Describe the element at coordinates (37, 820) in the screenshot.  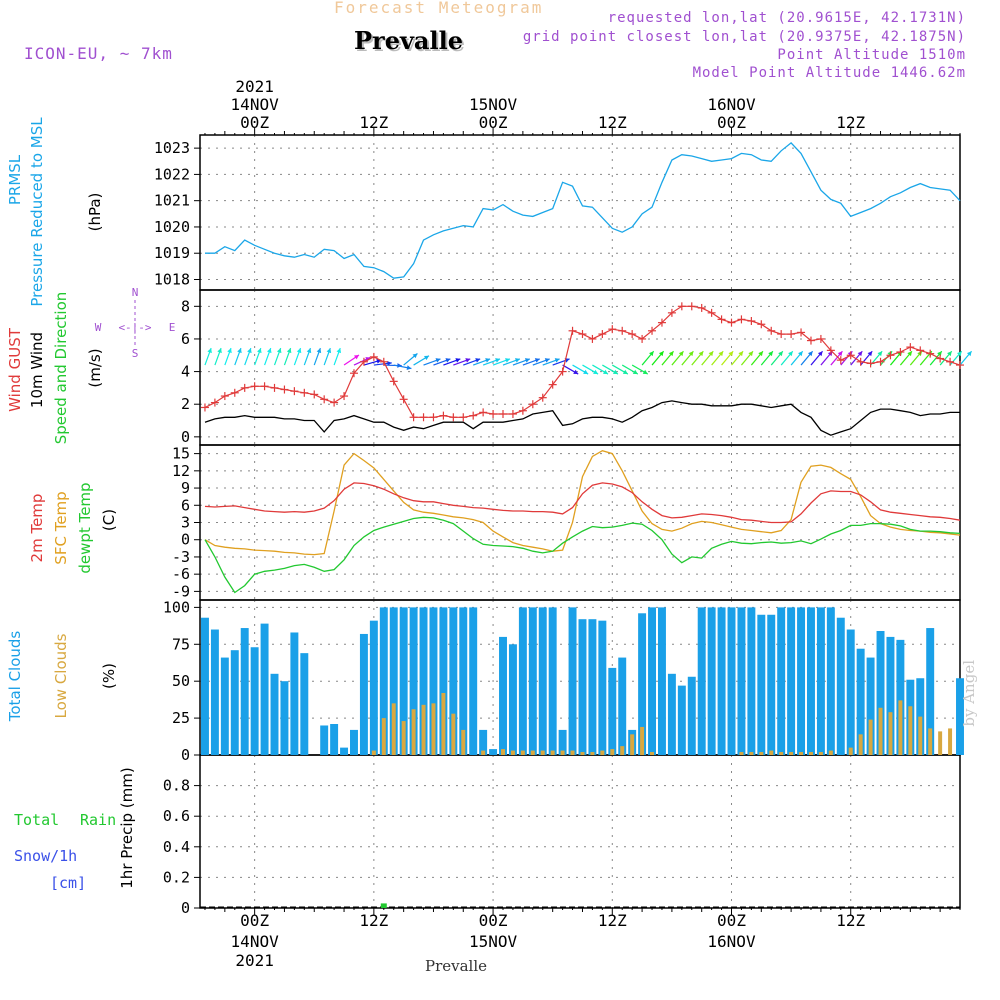
I see `precip-legend-total: Total` at that location.